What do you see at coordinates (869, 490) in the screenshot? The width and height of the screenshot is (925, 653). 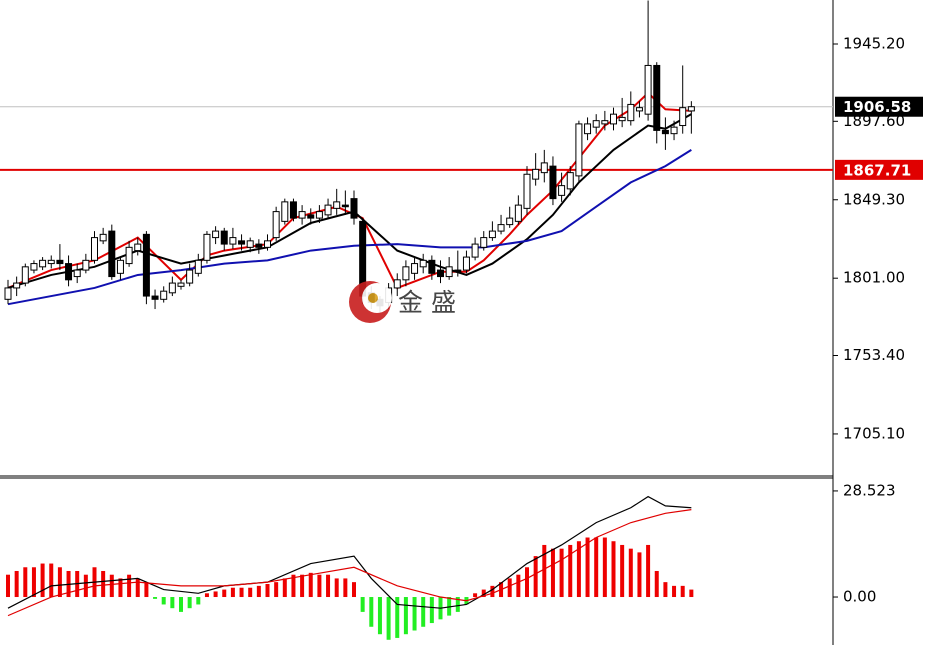 I see `y-tick-label: 28.523` at bounding box center [869, 490].